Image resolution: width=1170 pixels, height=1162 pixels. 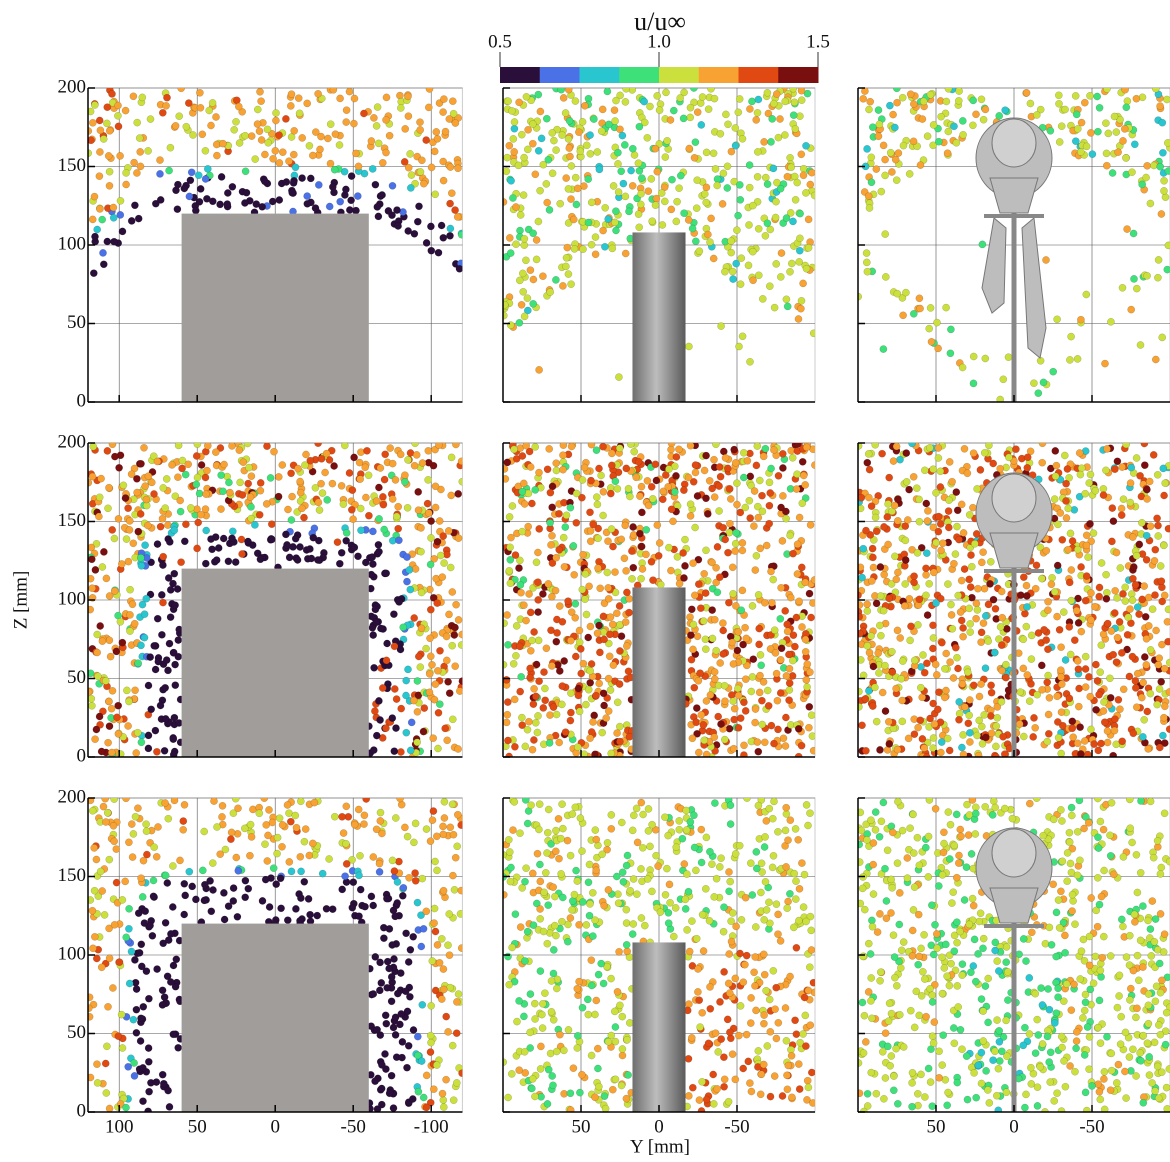 What do you see at coordinates (660, 21) in the screenshot?
I see `colorbar-title: u/u∞` at bounding box center [660, 21].